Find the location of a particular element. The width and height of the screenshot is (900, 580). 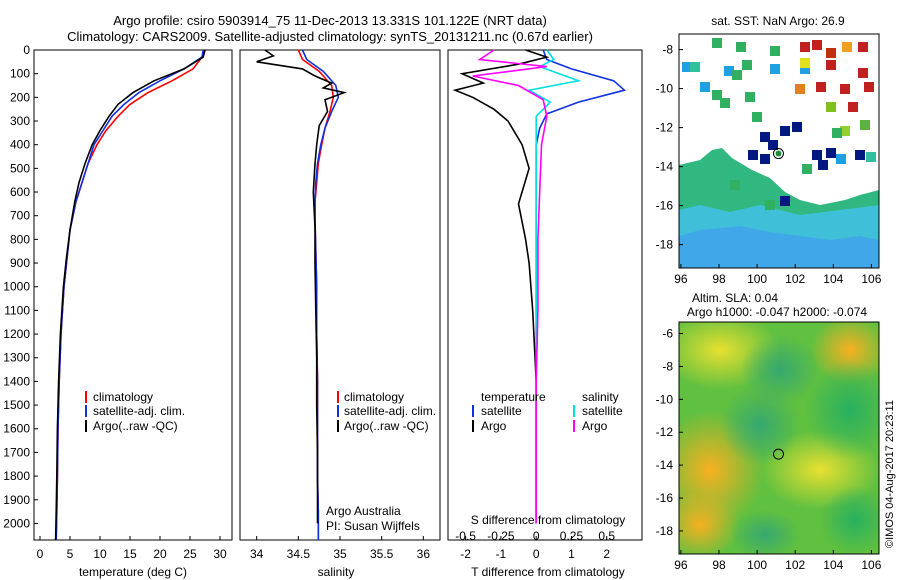

salinity-xlabel: salinity is located at coordinates (336, 572).